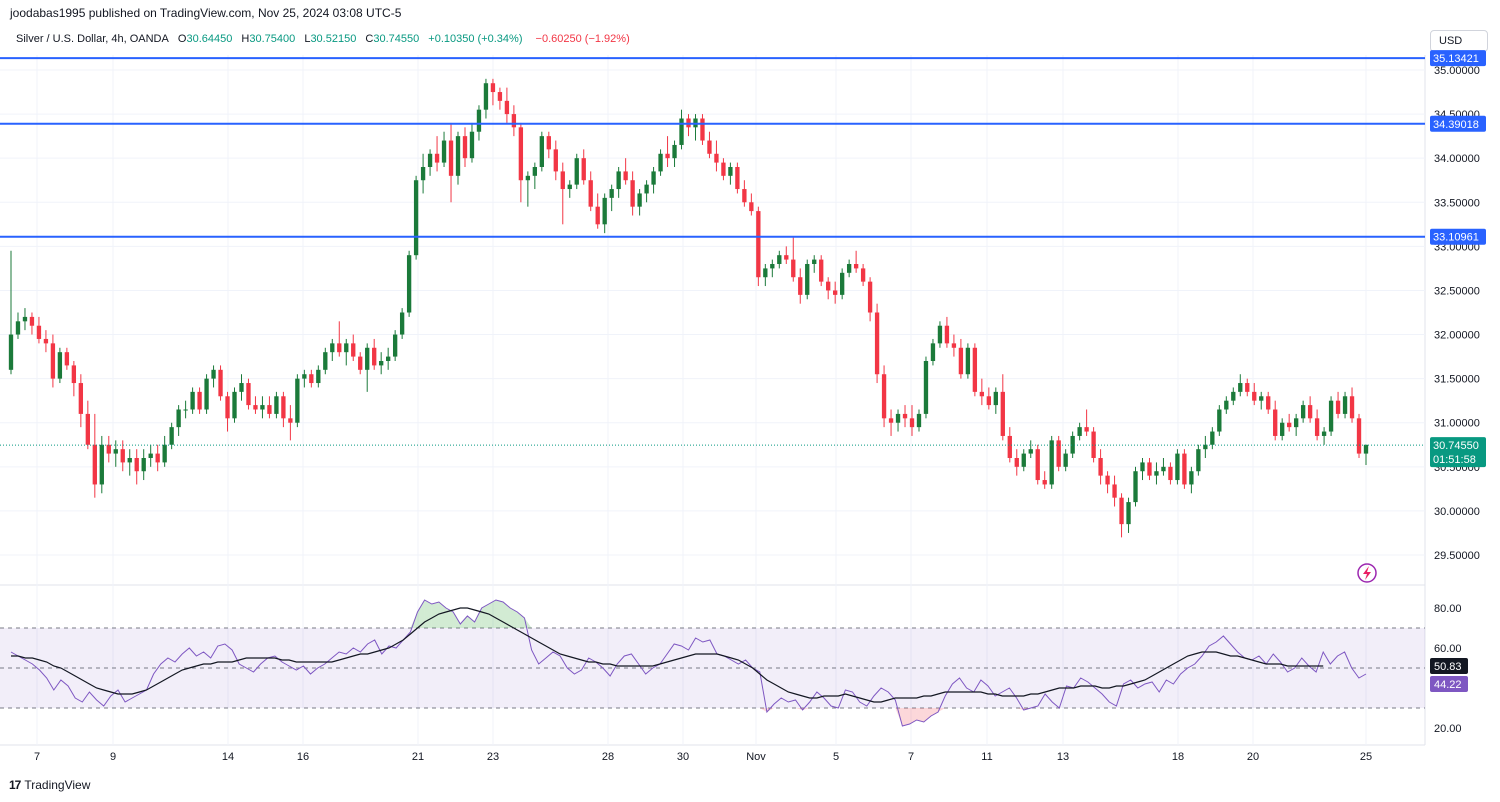 Image resolution: width=1500 pixels, height=802 pixels. Describe the element at coordinates (209, 39) in the screenshot. I see `open-value: 30.64450` at that location.